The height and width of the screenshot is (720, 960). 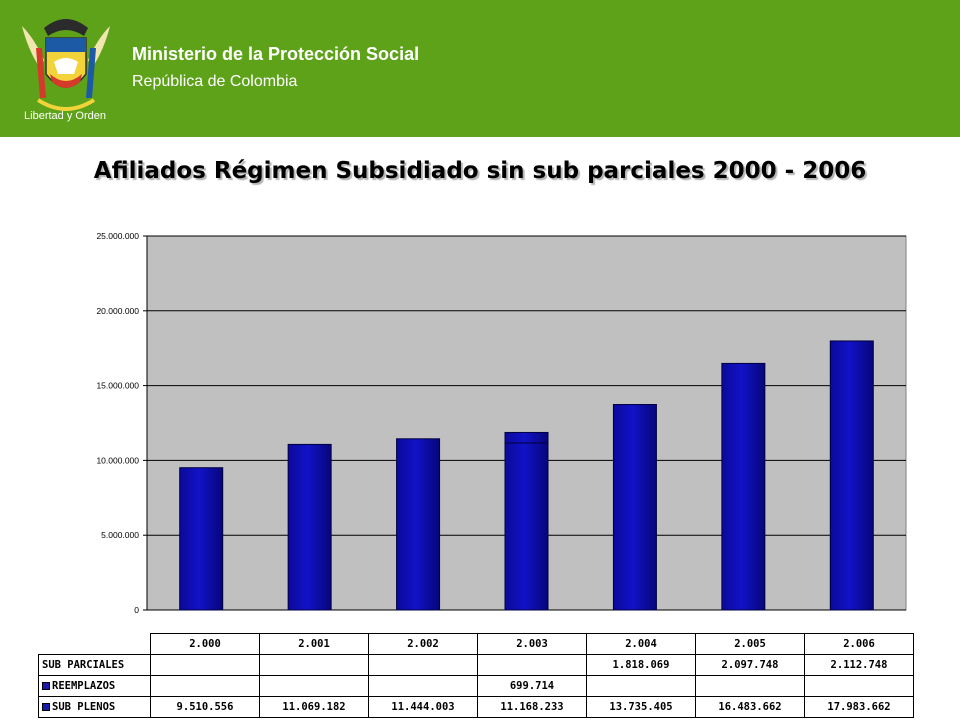 What do you see at coordinates (641, 644) in the screenshot?
I see `x-tick-label: 2.004` at bounding box center [641, 644].